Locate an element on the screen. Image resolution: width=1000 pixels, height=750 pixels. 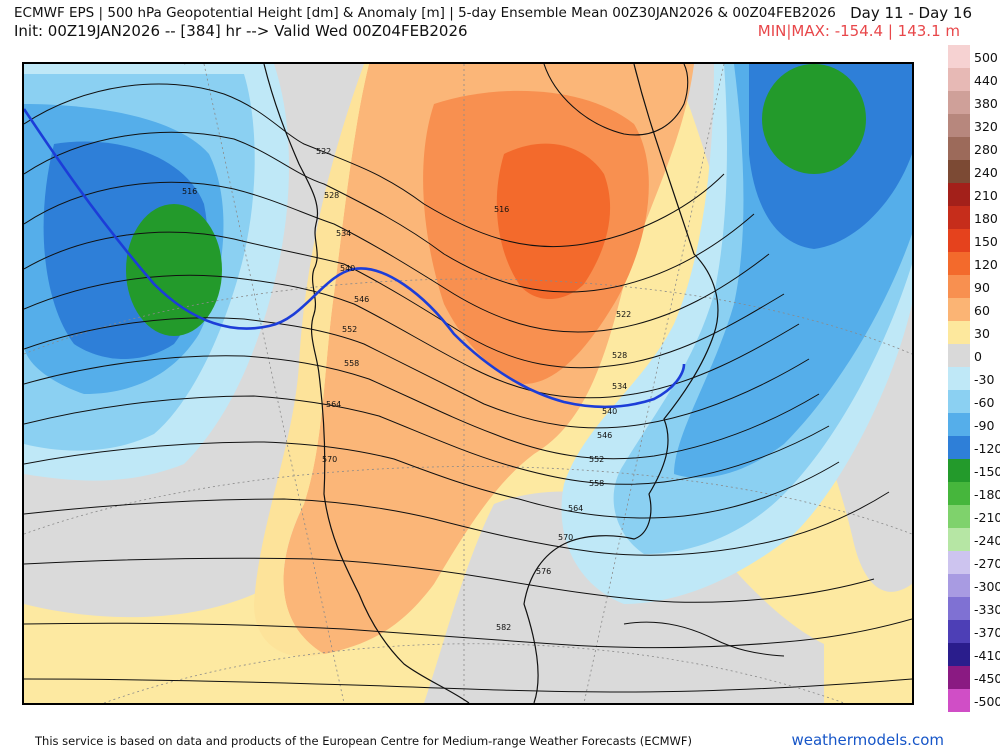
colorbar-label: 180 is located at coordinates (986, 218).